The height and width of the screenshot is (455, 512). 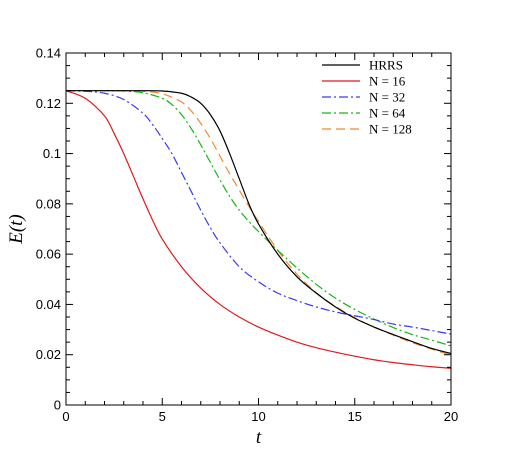 I want to click on y-tick-label: 0.1, so click(x=52, y=153).